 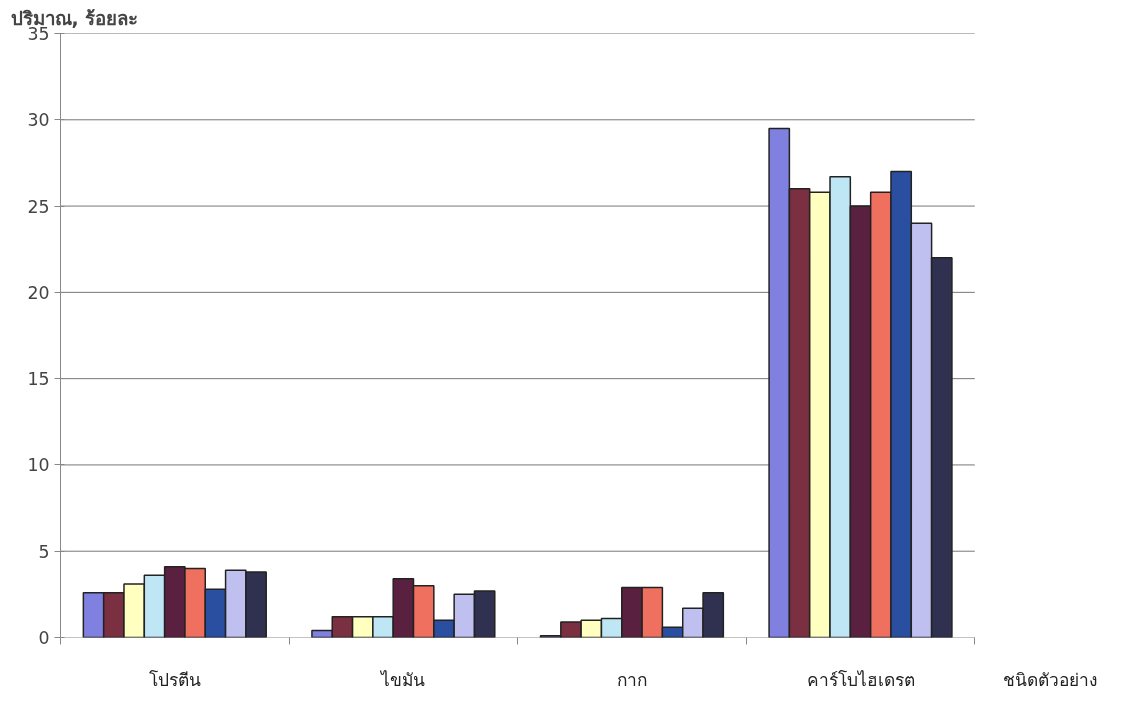 I want to click on x-axis-title: ชนิดตัวอย่าง, so click(x=1050, y=679).